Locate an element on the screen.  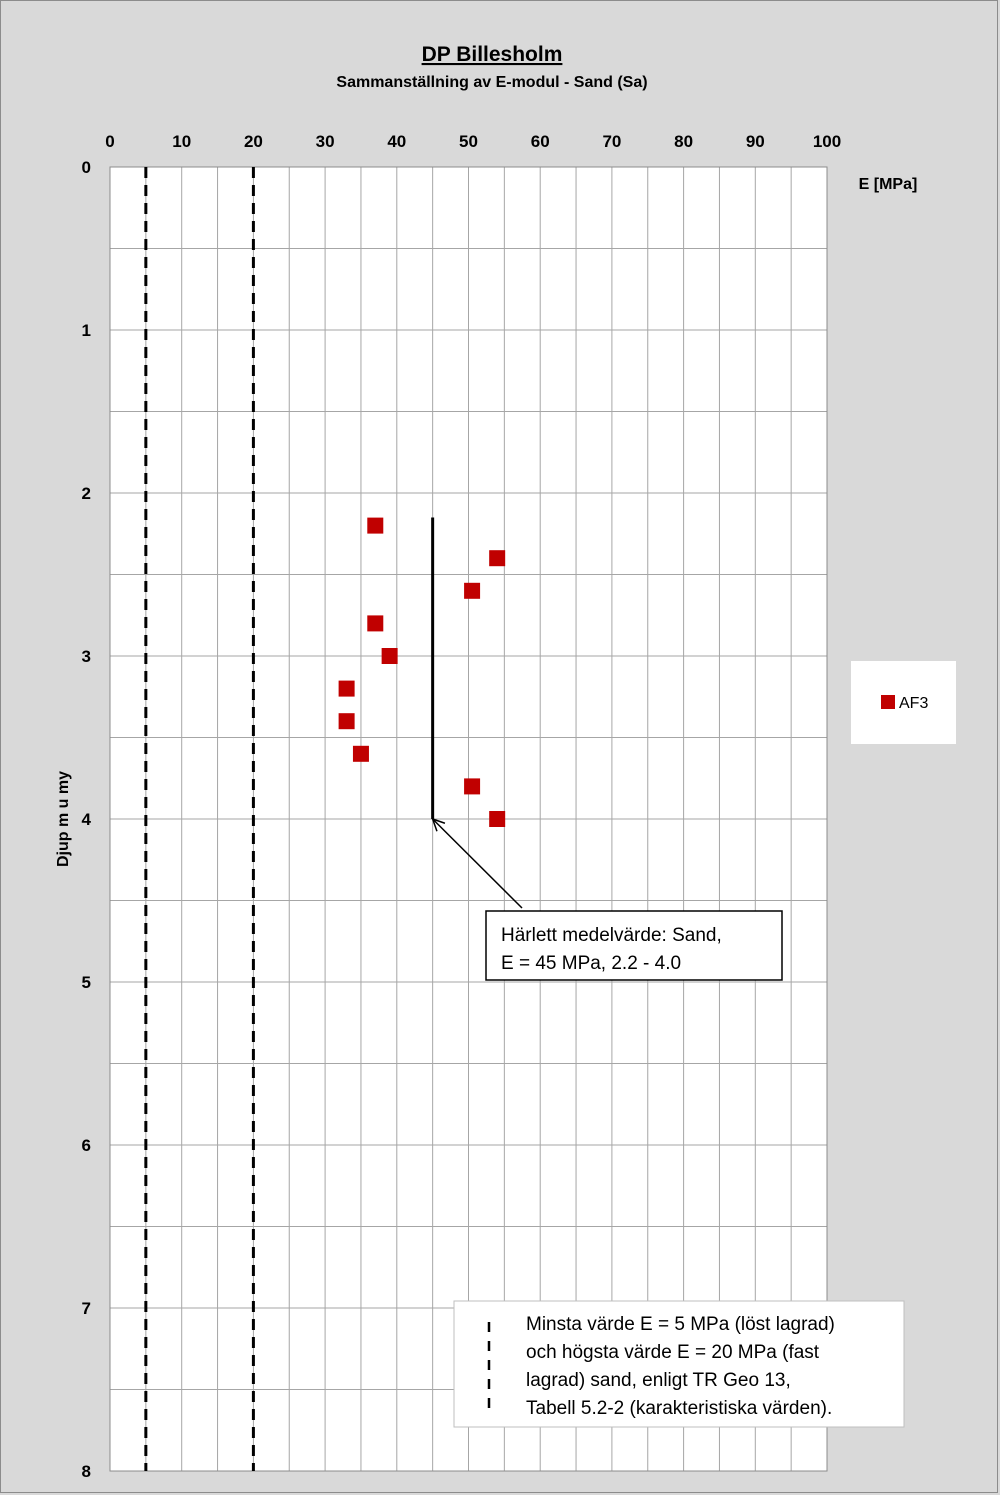
mean-value-box is located at coordinates (634, 945).